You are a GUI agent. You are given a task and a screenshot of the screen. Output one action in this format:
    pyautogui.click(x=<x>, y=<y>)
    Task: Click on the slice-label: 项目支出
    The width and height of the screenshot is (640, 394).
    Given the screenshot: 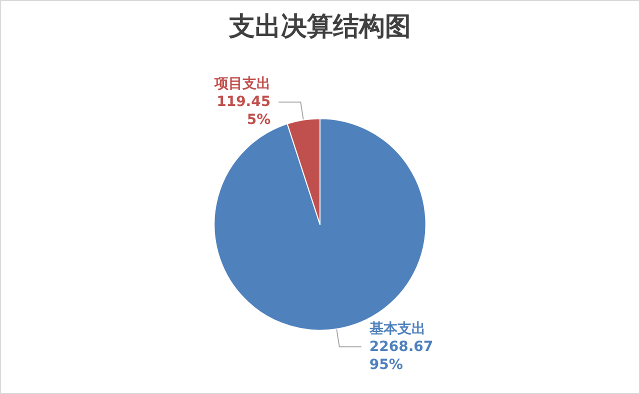 What is the action you would take?
    pyautogui.click(x=242, y=84)
    